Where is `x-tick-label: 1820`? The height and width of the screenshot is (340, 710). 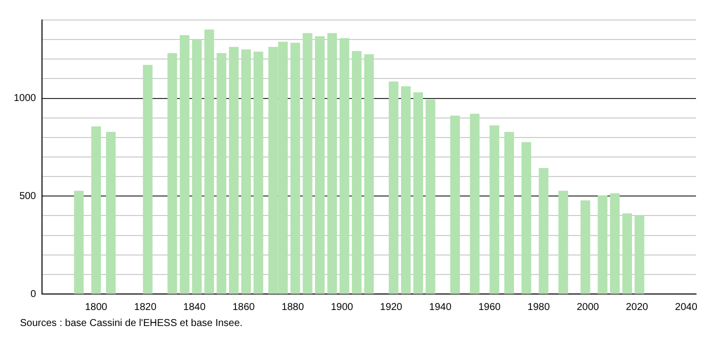 x-tick-label: 1820 is located at coordinates (145, 307).